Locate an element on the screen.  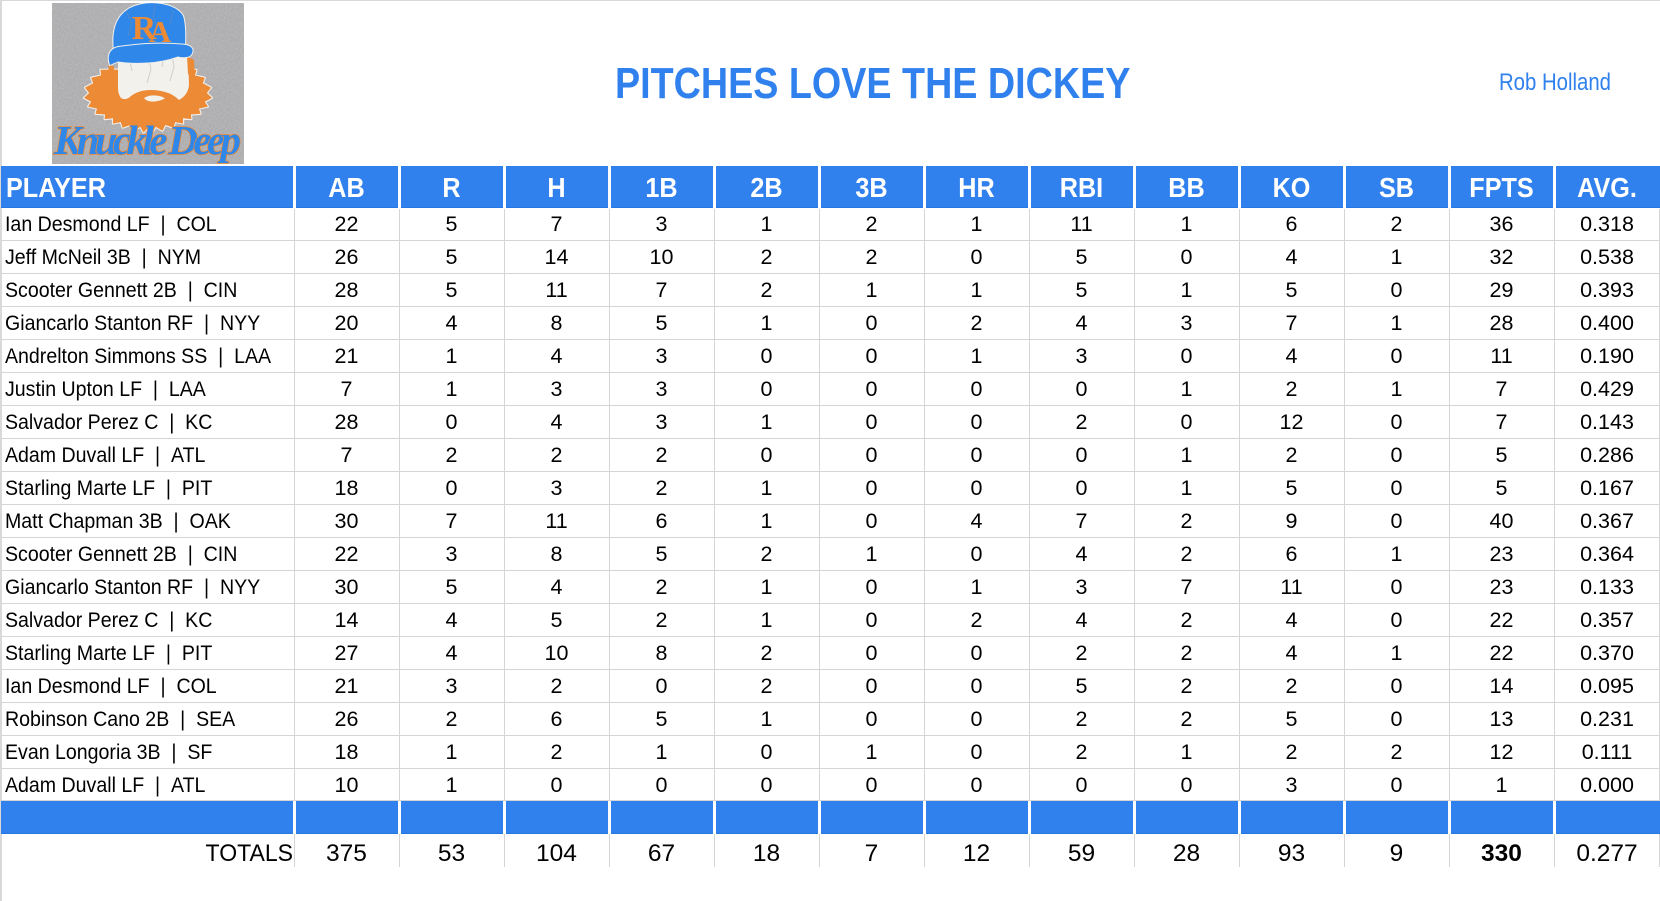
svg-text: R is located at coordinates (144, 28).